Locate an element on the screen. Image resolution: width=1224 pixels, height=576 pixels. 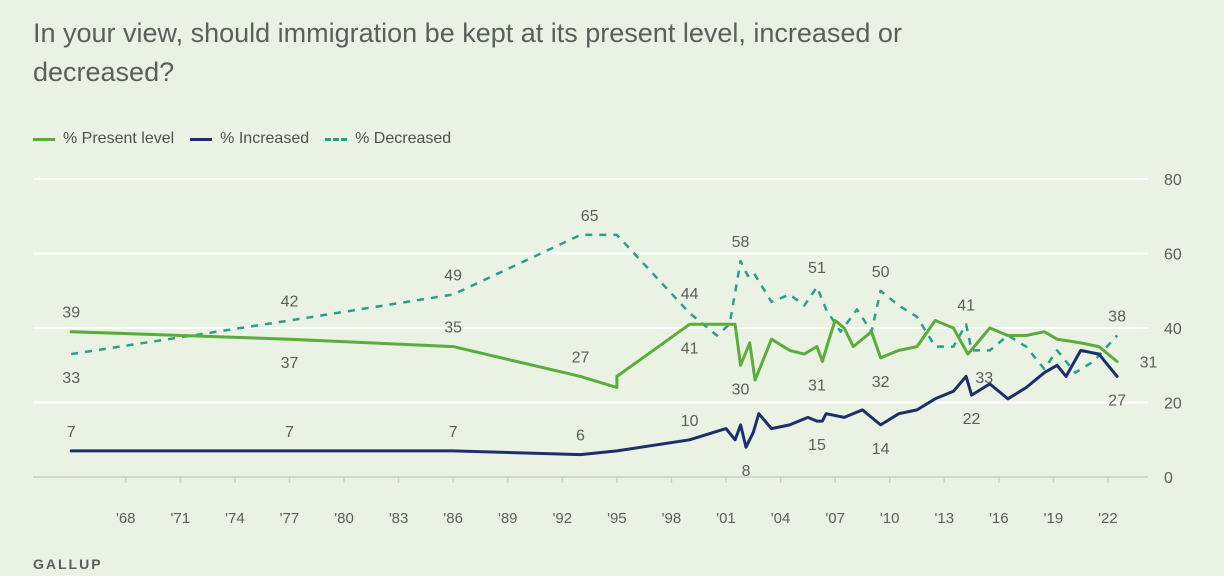
legend-swatch-decreased is located at coordinates (336, 139).